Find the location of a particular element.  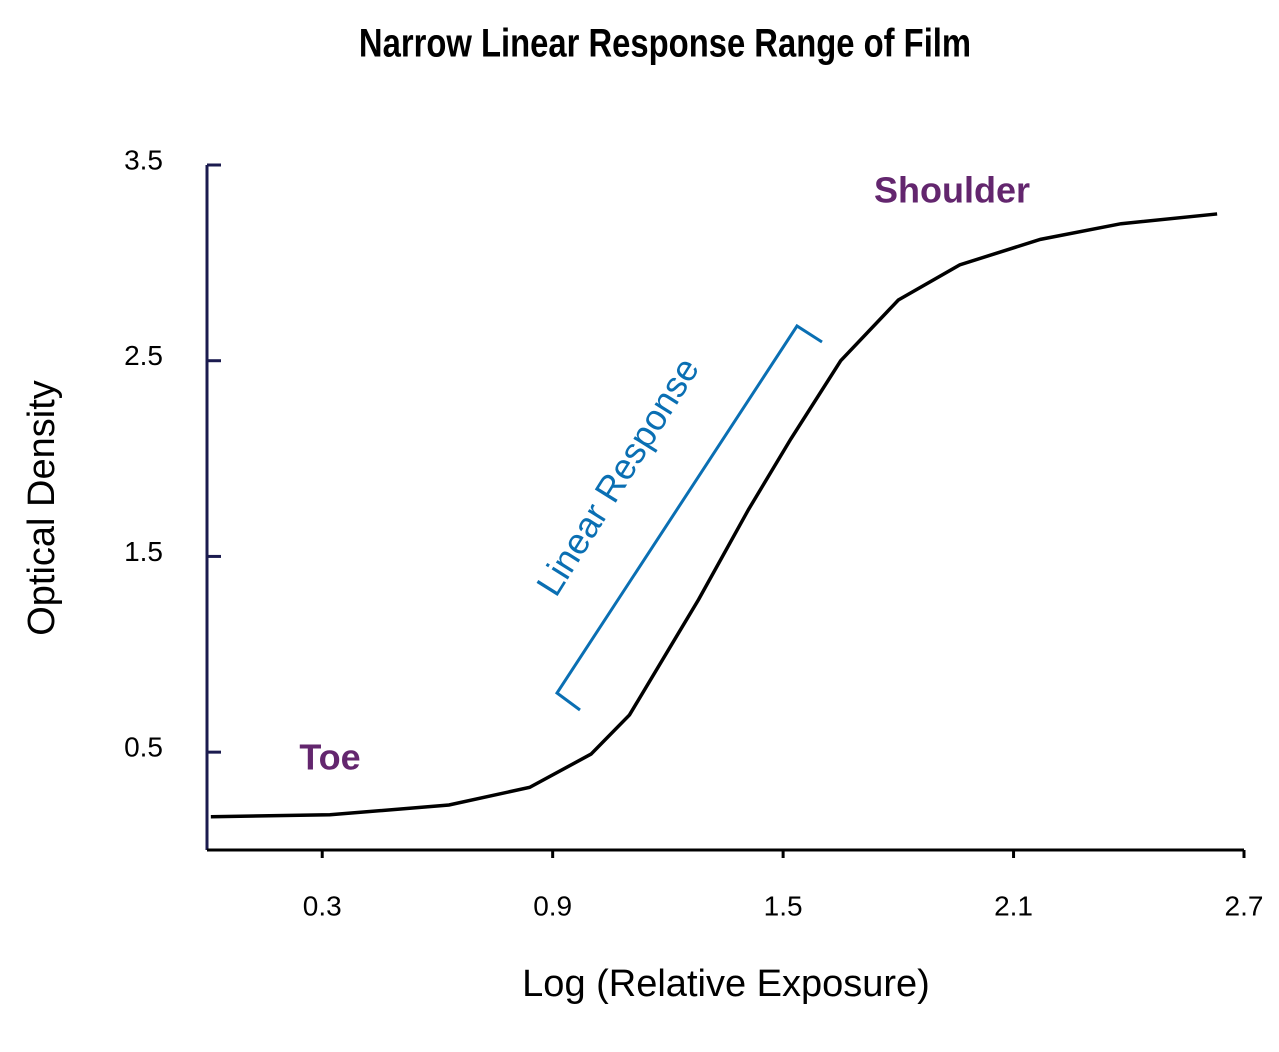

y-tick-label: 3.5 is located at coordinates (143, 159).